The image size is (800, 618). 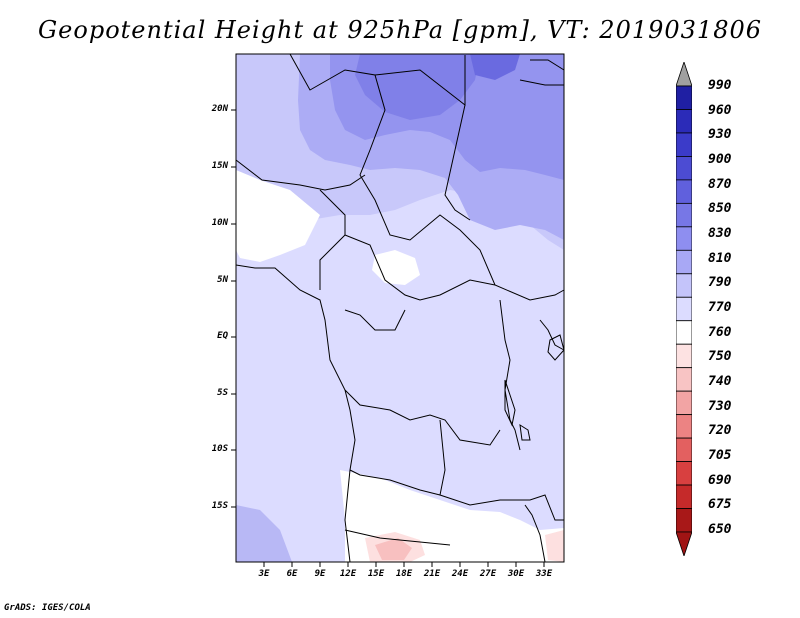 I want to click on lake-outlines, so click(x=534, y=387).